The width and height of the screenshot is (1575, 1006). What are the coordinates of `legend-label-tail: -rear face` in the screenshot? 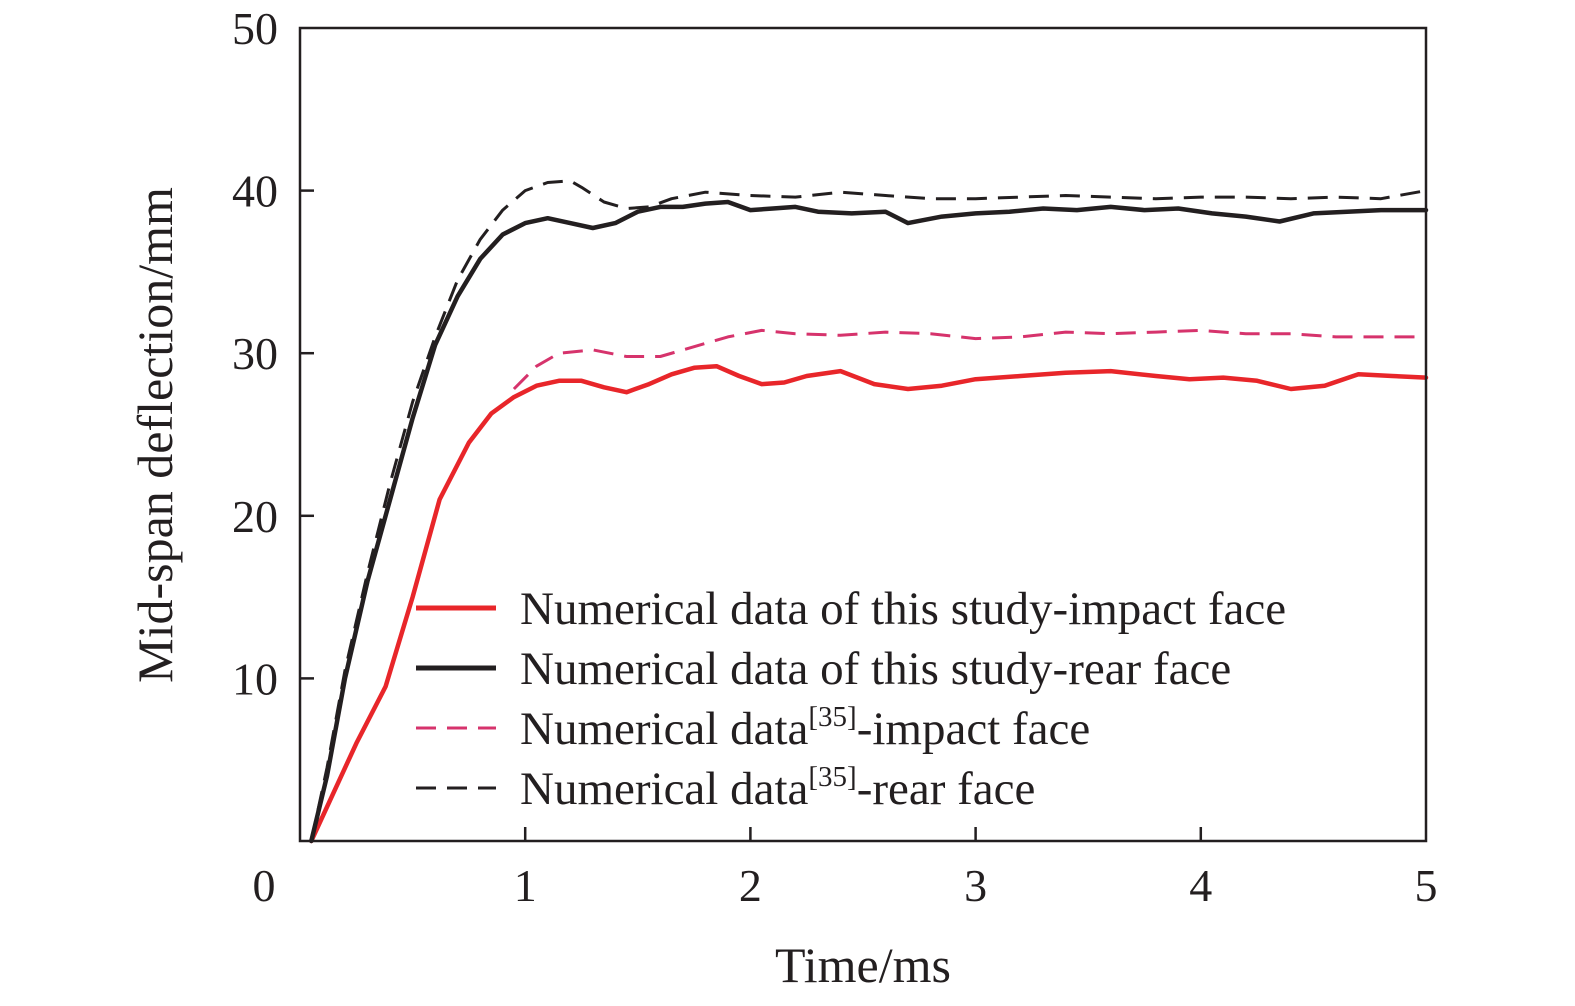 It's located at (946, 789).